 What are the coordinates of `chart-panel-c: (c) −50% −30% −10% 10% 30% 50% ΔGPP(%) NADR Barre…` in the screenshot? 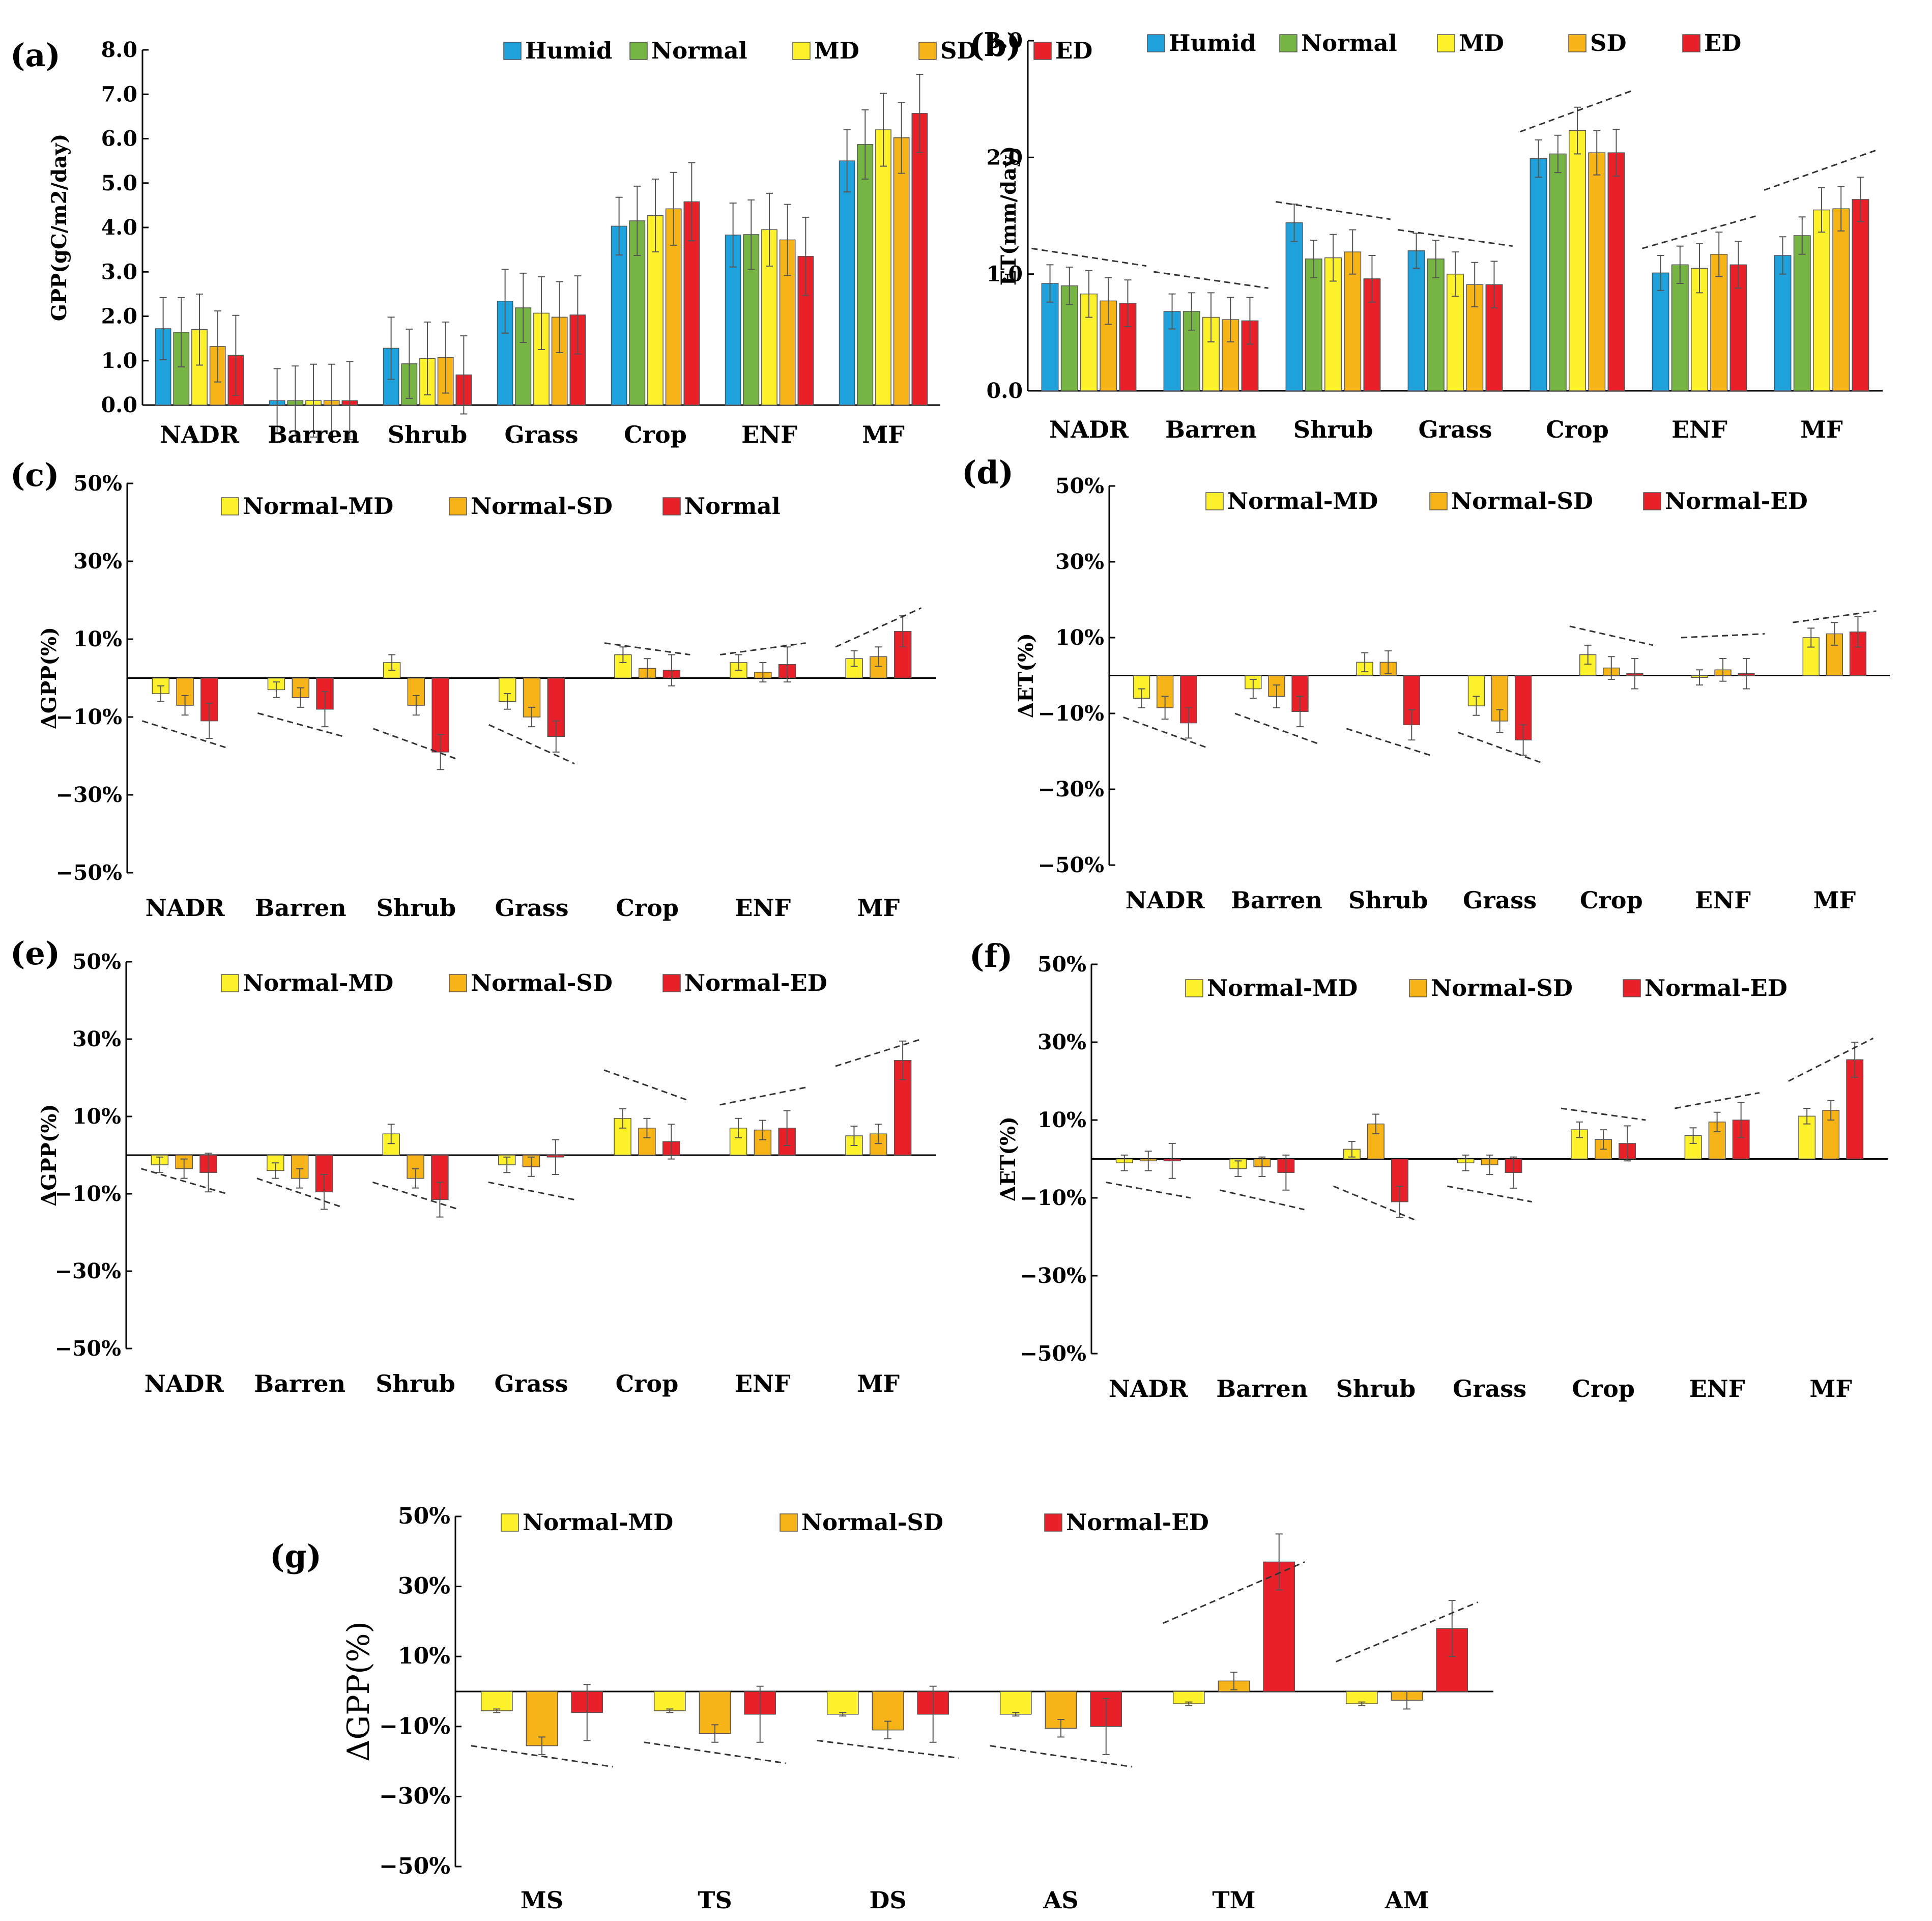 It's located at (473, 689).